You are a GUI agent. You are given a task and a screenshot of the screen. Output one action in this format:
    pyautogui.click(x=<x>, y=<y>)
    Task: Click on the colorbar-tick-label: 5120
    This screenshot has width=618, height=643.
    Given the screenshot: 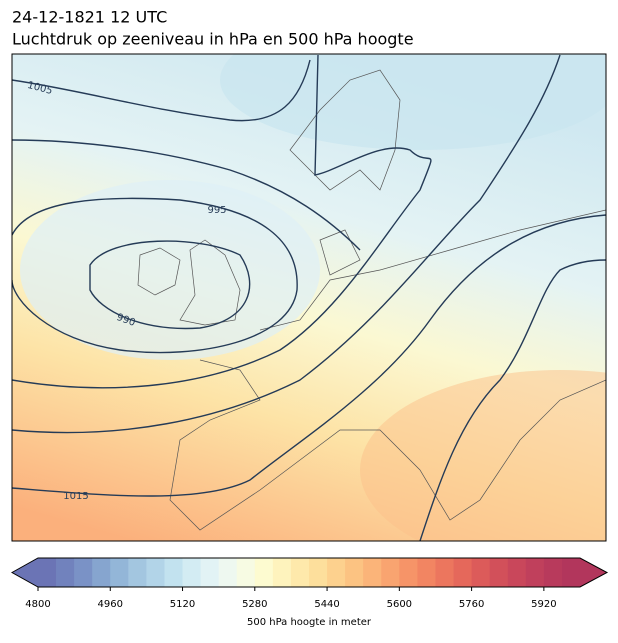 What is the action you would take?
    pyautogui.click(x=182, y=604)
    